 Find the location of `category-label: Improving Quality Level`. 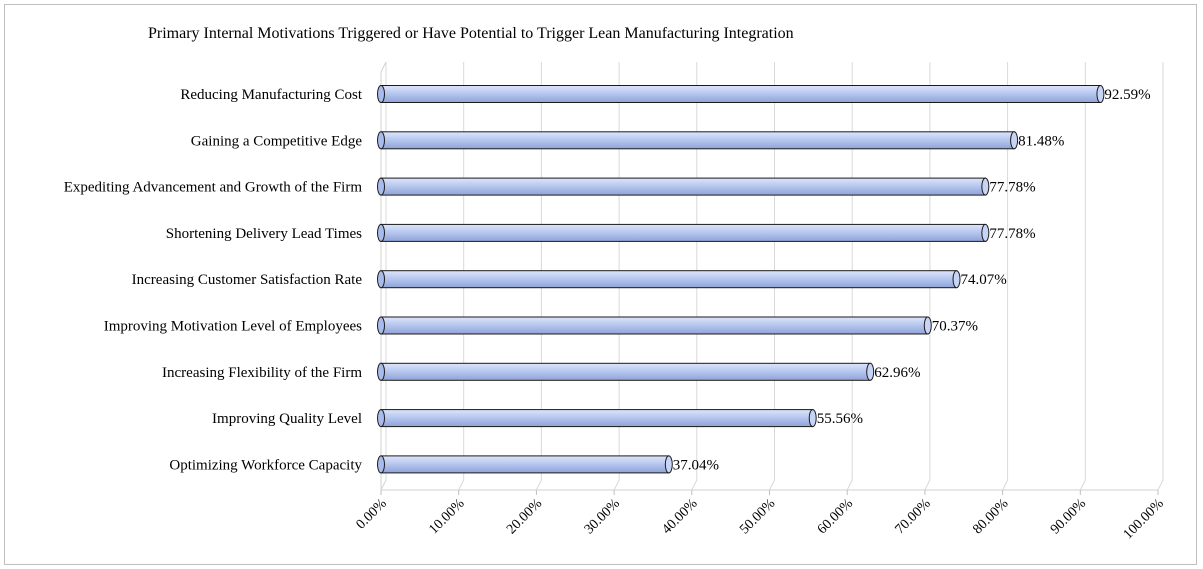

category-label: Improving Quality Level is located at coordinates (287, 419).